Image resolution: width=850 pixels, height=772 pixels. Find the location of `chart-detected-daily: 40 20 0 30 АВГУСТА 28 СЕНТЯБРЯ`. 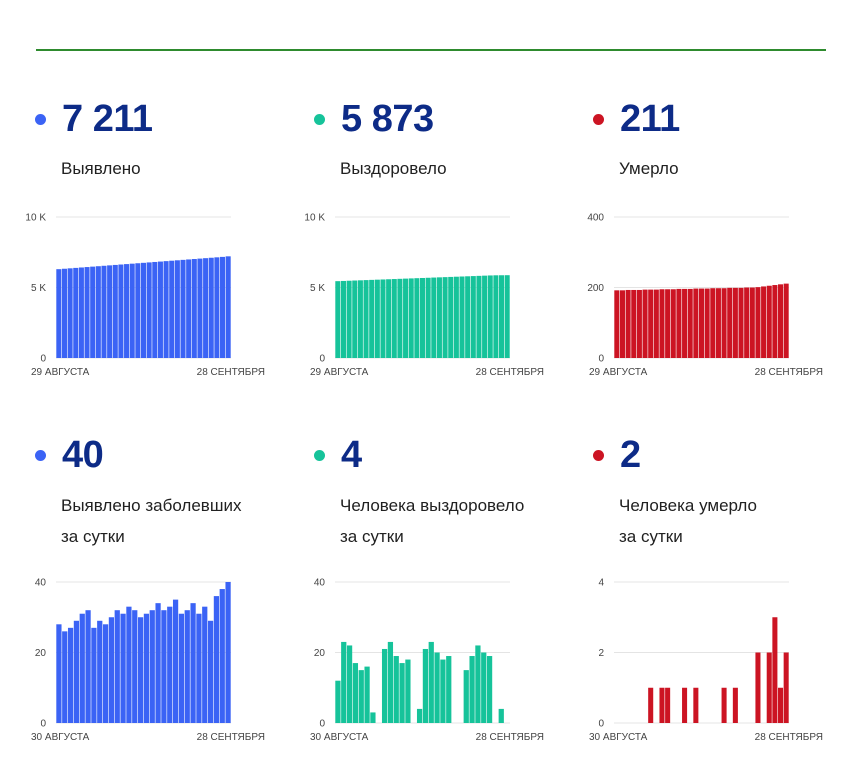

chart-detected-daily: 40 20 0 30 АВГУСТА 28 СЕНТЯБРЯ is located at coordinates (148, 661).